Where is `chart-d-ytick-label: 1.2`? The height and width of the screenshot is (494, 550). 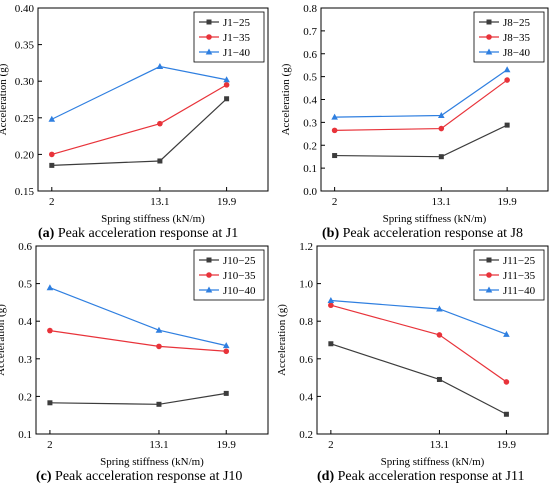
chart-d-ytick-label: 1.2 is located at coordinates (306, 247).